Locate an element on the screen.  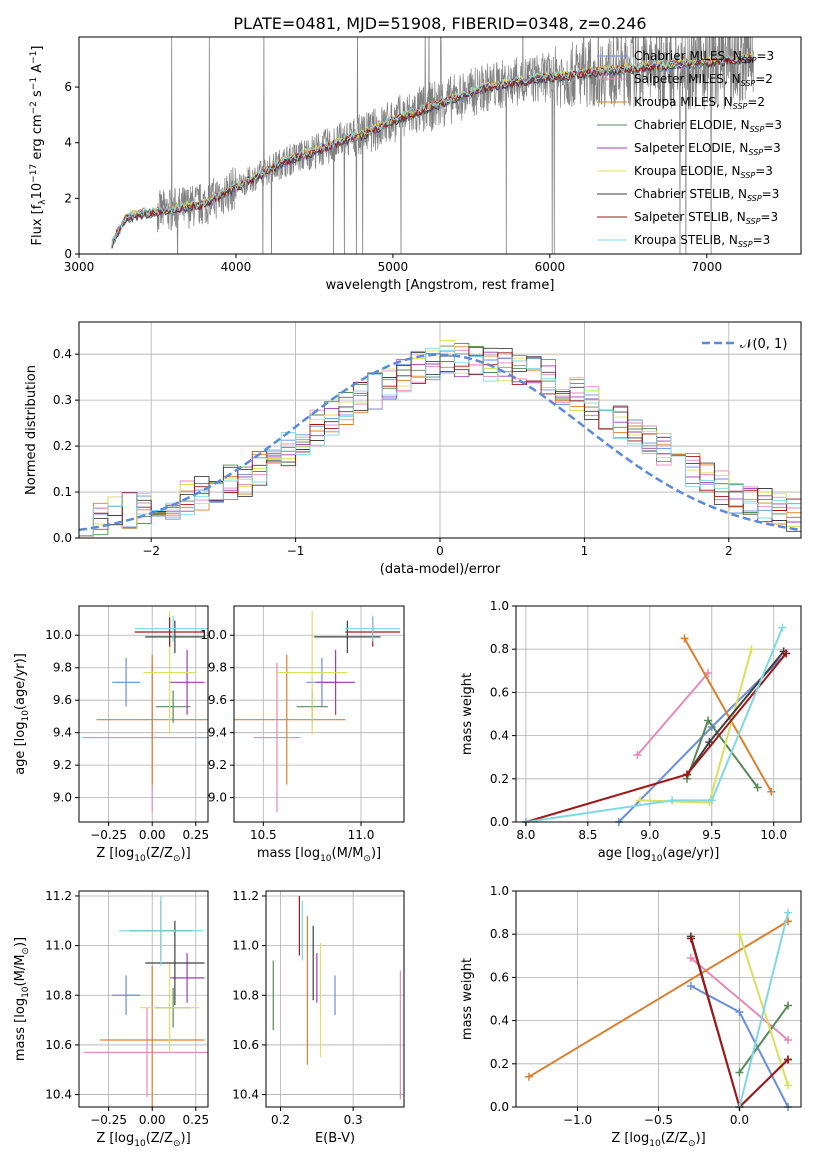
legend-label-4: Salpeter ELODIE, NSSP=3 is located at coordinates (707, 149).